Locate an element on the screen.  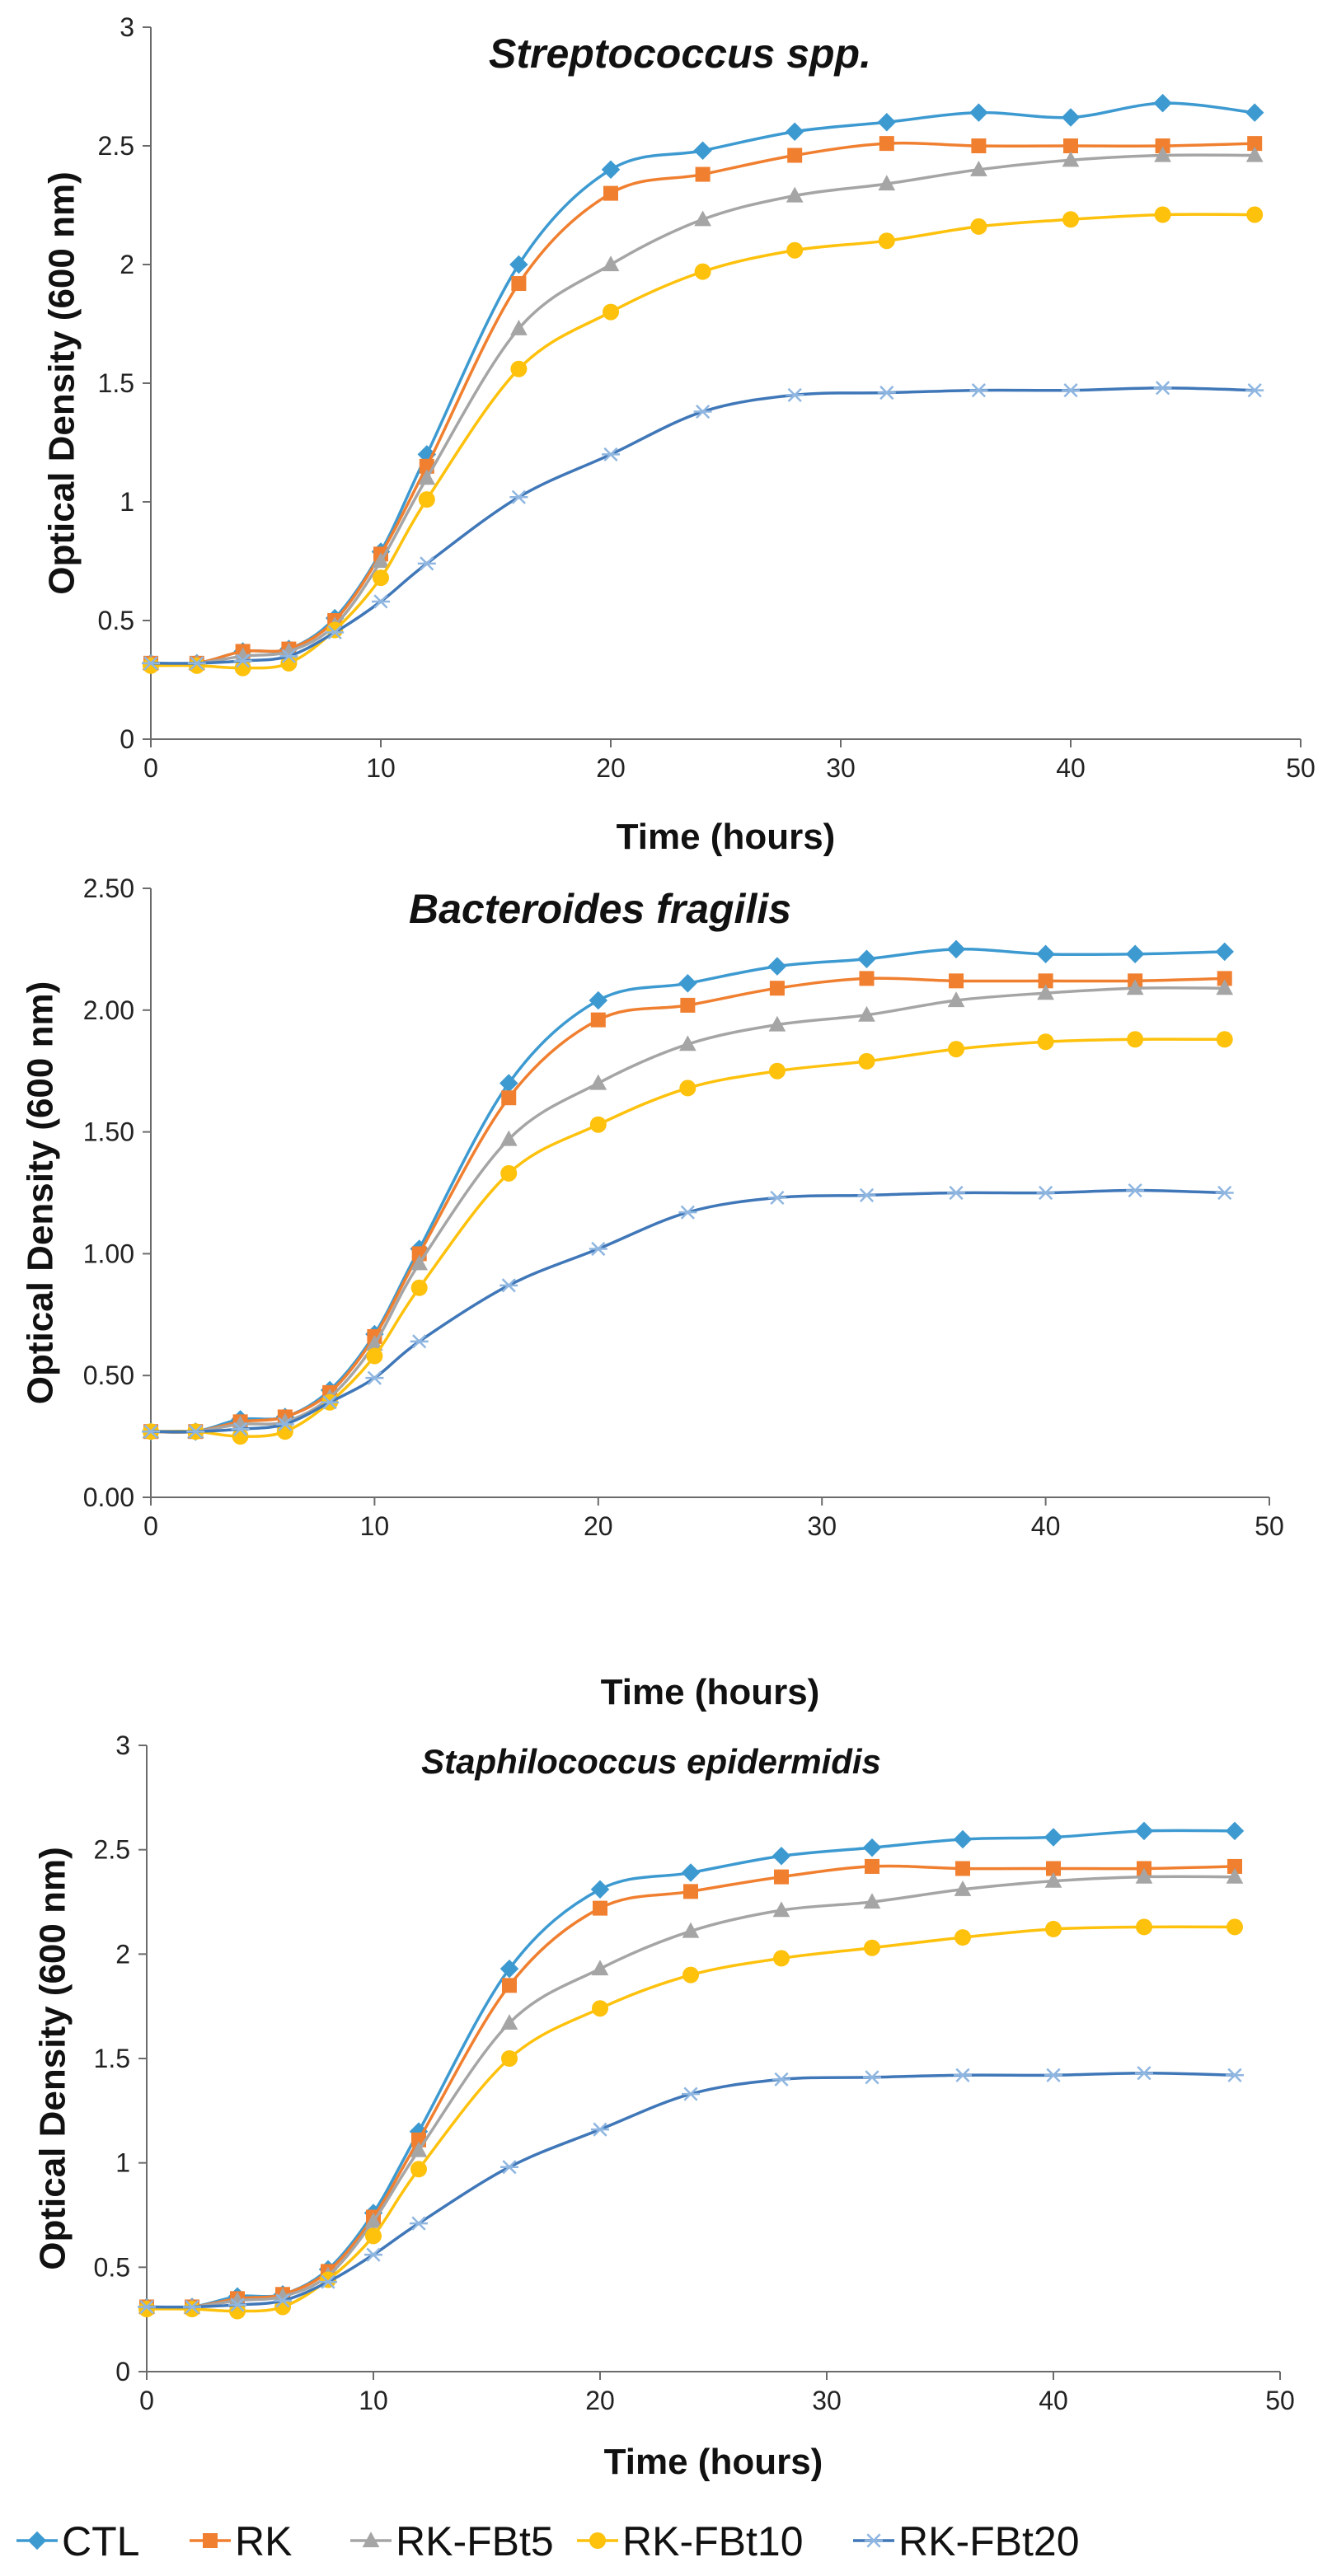
y-tick-label: 2.50 is located at coordinates (108, 888).